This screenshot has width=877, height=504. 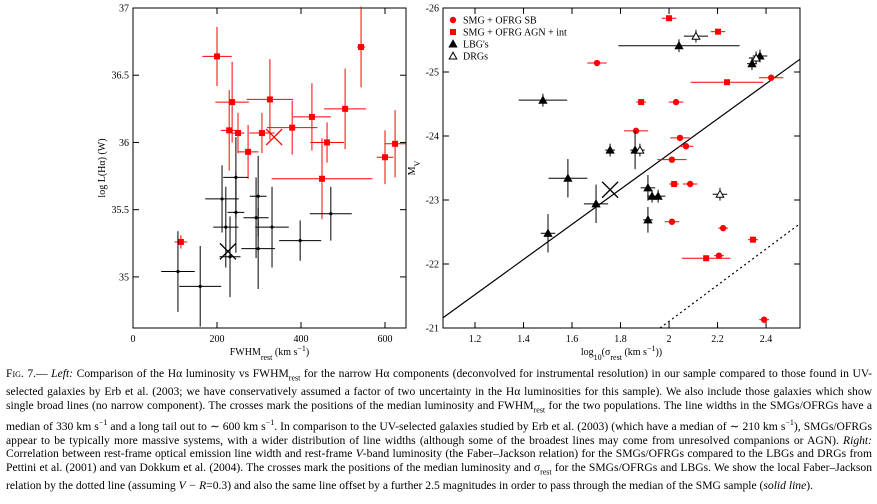 What do you see at coordinates (307, 352) in the screenshot?
I see `label-part: )` at bounding box center [307, 352].